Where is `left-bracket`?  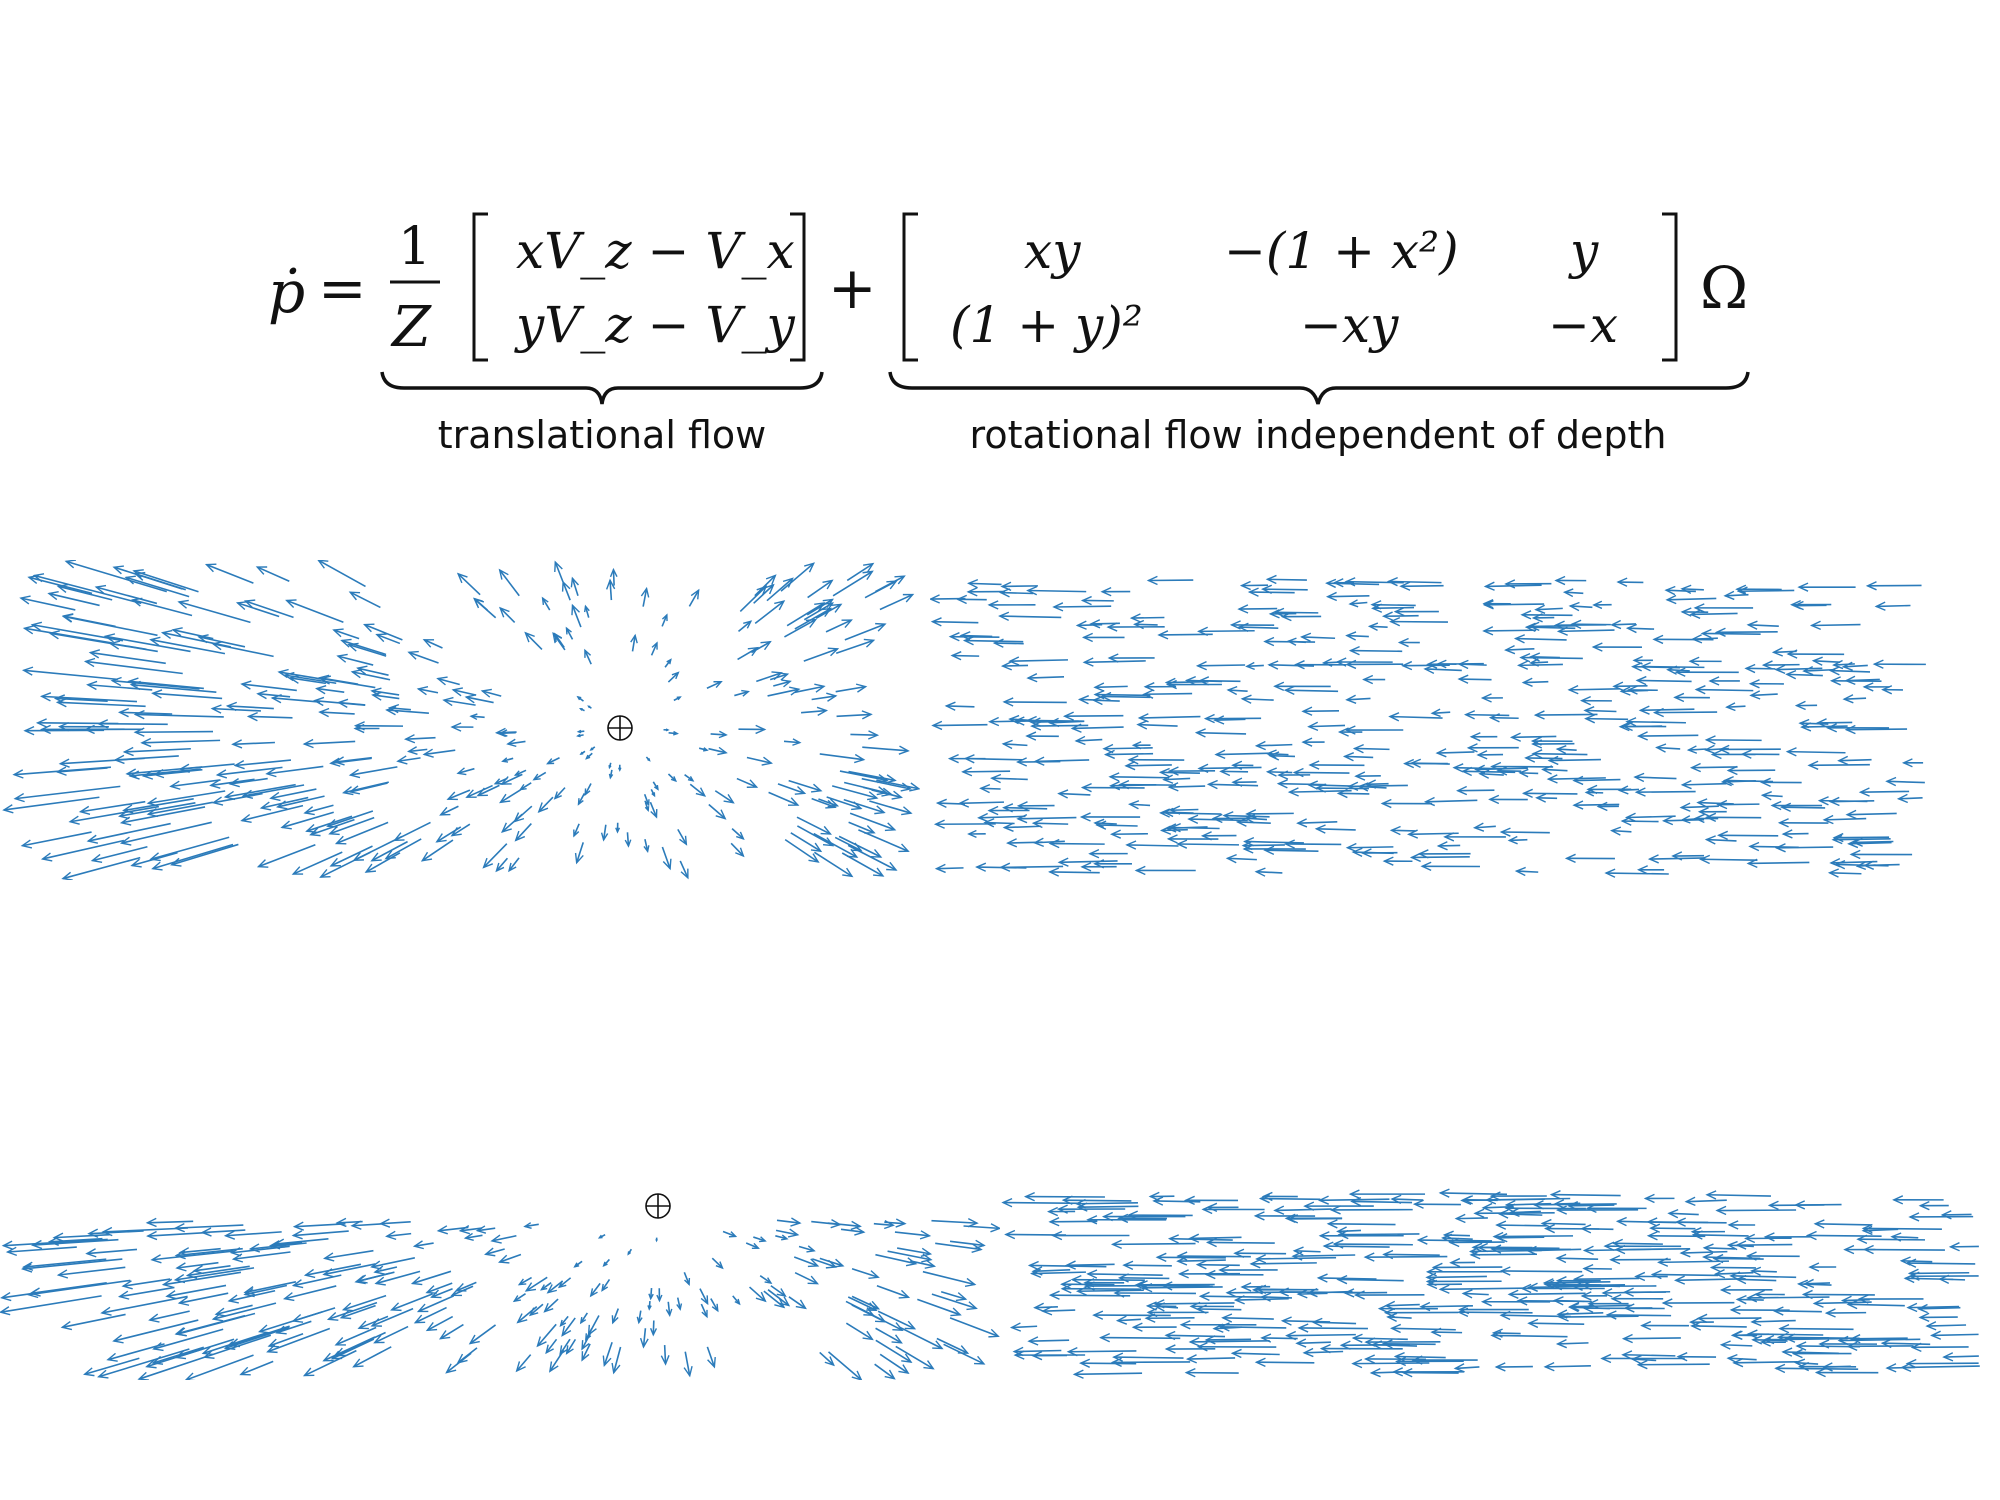 left-bracket is located at coordinates (480, 287).